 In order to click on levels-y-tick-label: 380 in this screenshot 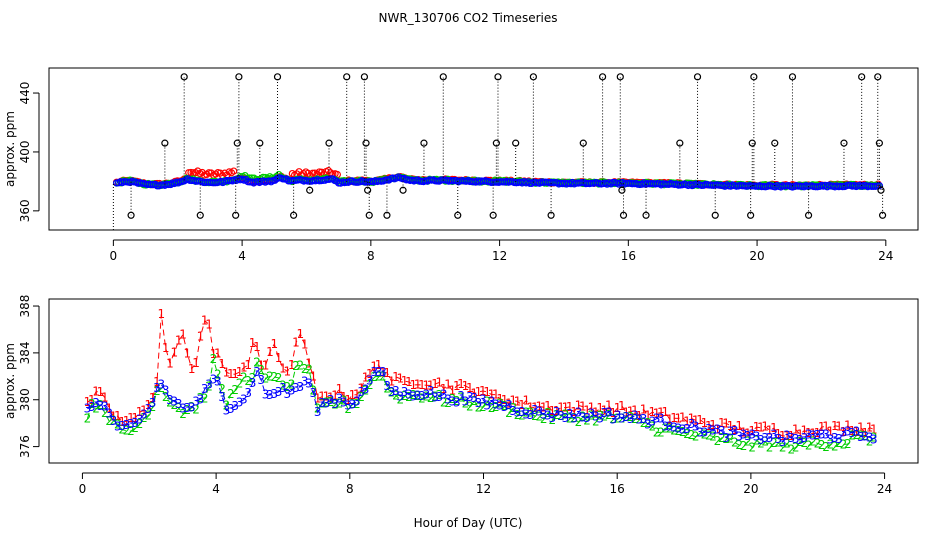, I will do `click(25, 399)`.